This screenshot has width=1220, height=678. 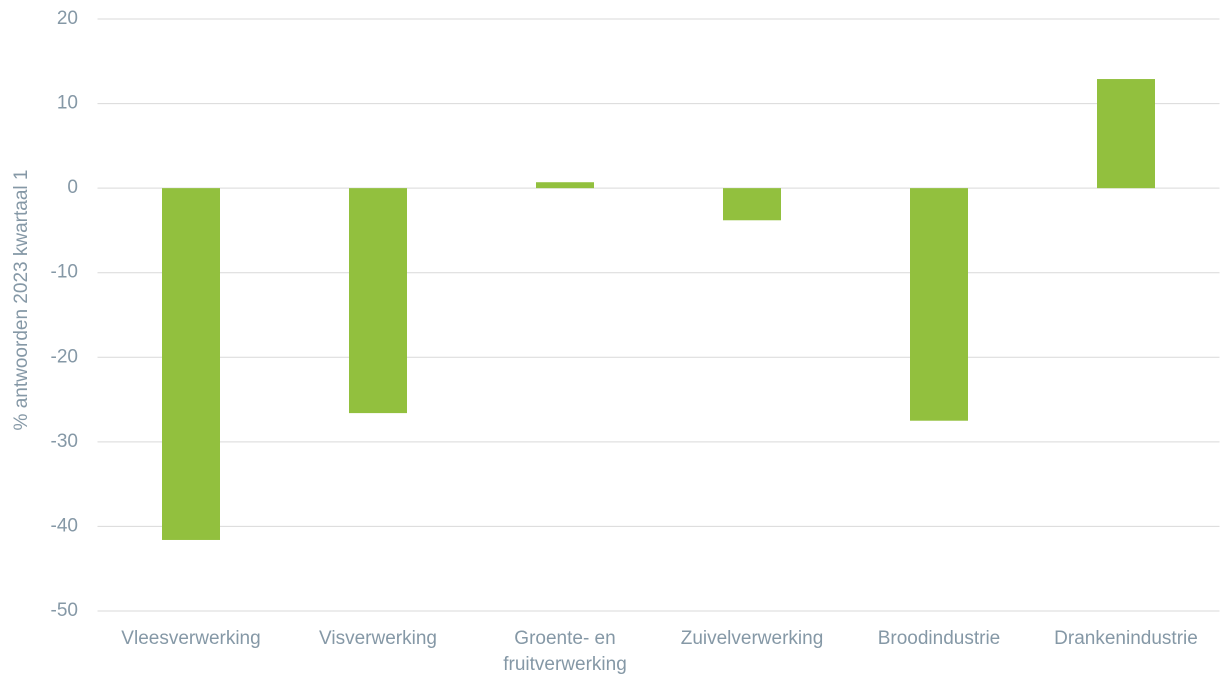 I want to click on y-tick-label: -30, so click(x=64, y=441).